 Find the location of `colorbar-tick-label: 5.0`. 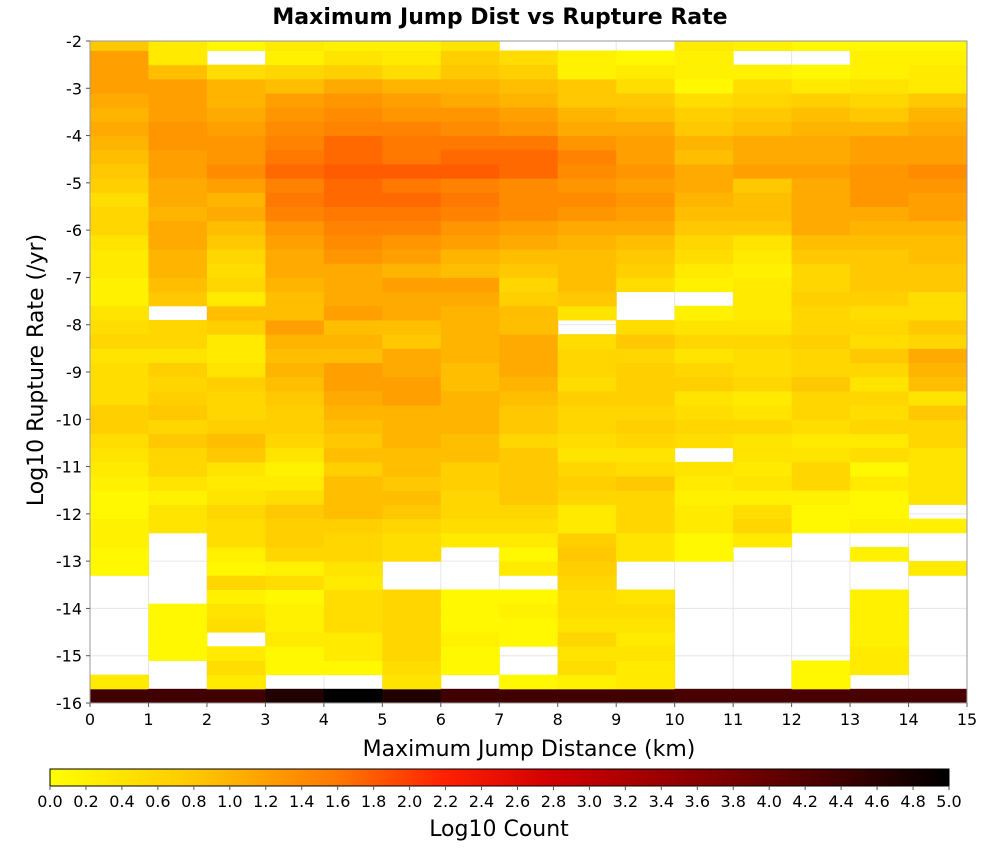

colorbar-tick-label: 5.0 is located at coordinates (948, 801).